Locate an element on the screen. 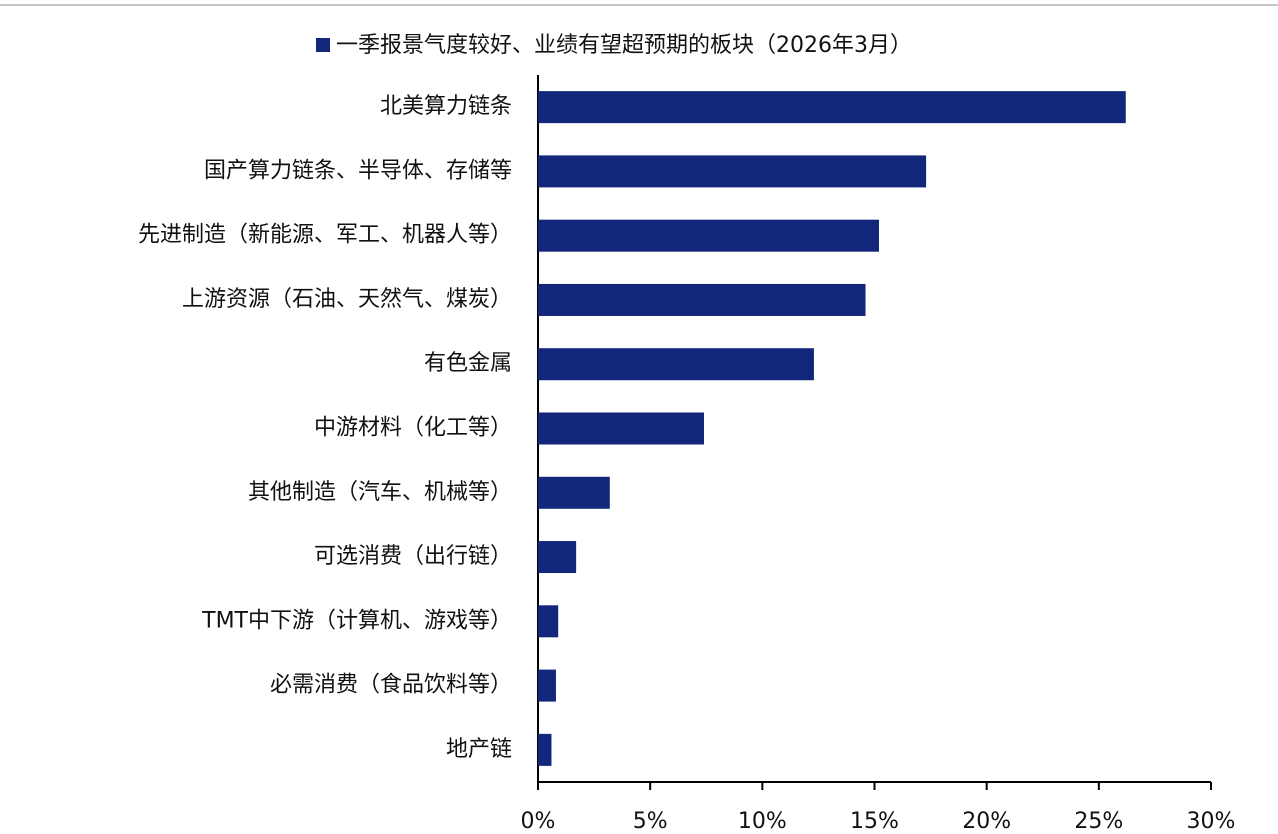 The image size is (1278, 834). y-tick-label: 上游资源（石油、天然气、煤炭） is located at coordinates (347, 299).